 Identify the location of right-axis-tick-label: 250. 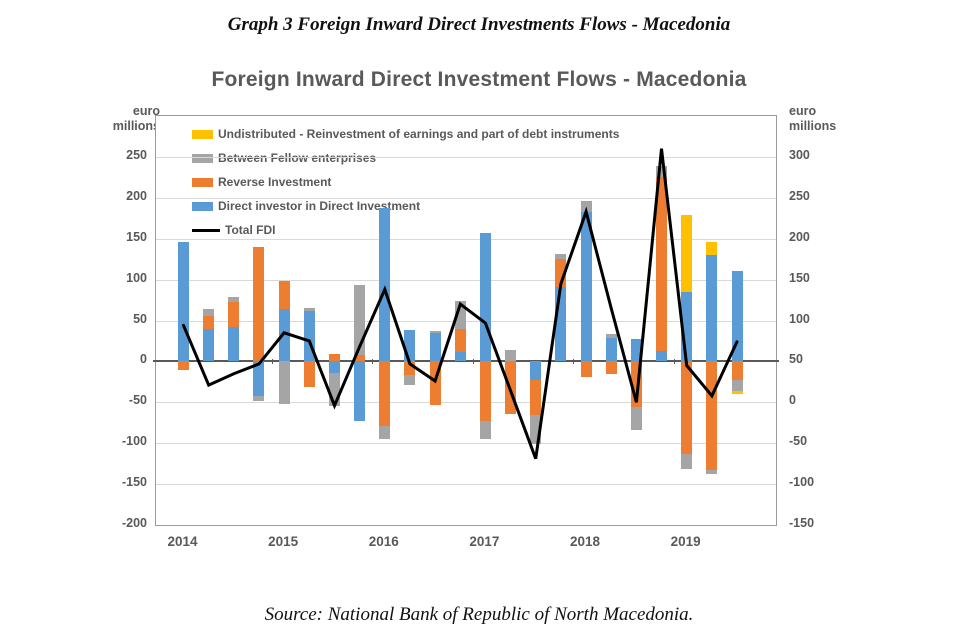
(799, 195).